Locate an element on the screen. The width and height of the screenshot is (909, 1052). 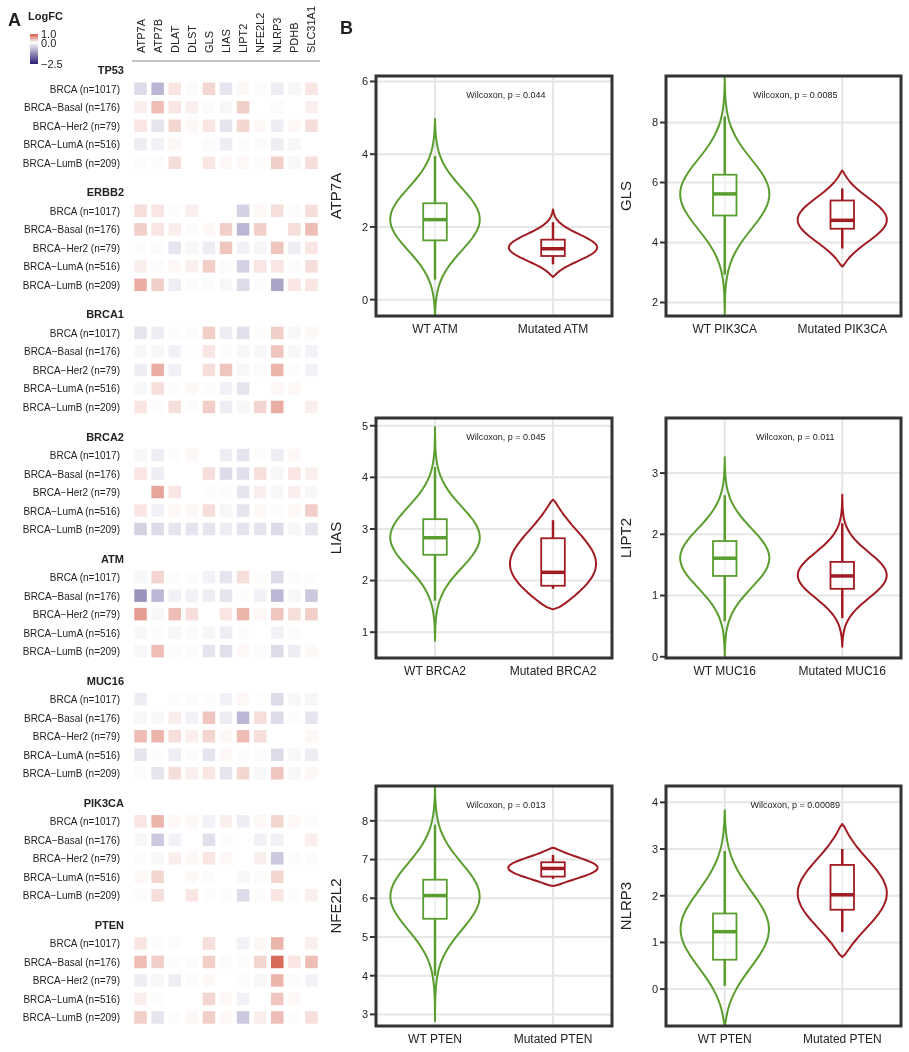
annotation: Wilcoxon, p = 0.013 is located at coordinates (506, 804).